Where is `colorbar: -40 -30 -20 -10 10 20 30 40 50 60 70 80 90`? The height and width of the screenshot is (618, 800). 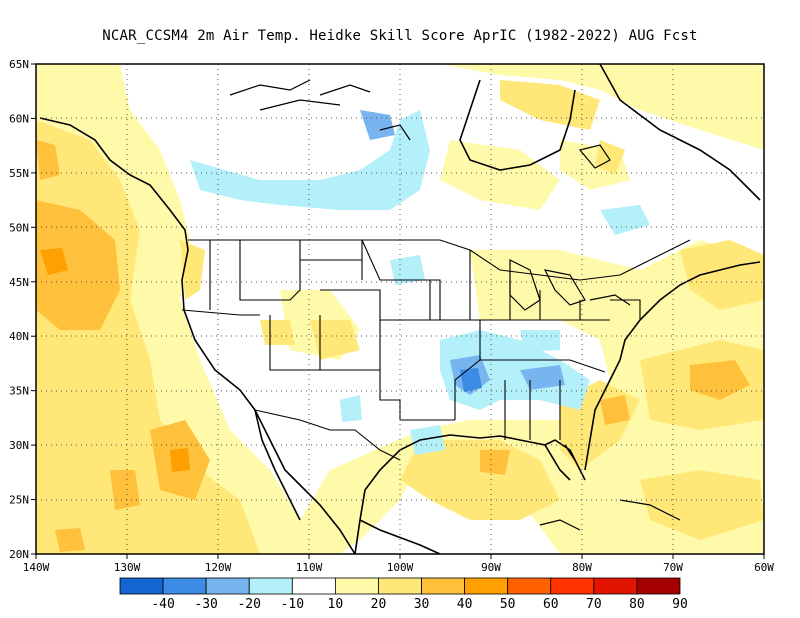
colorbar: -40 -30 -20 -10 10 20 30 40 50 60 70 80 90 is located at coordinates (403, 594).